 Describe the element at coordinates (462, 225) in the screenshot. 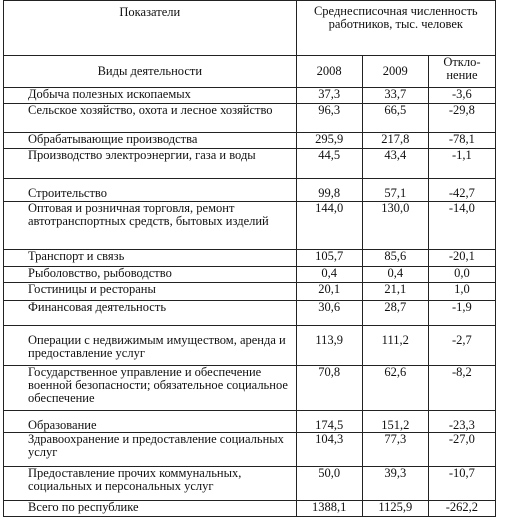

I see `row-deviation: -14,0` at that location.